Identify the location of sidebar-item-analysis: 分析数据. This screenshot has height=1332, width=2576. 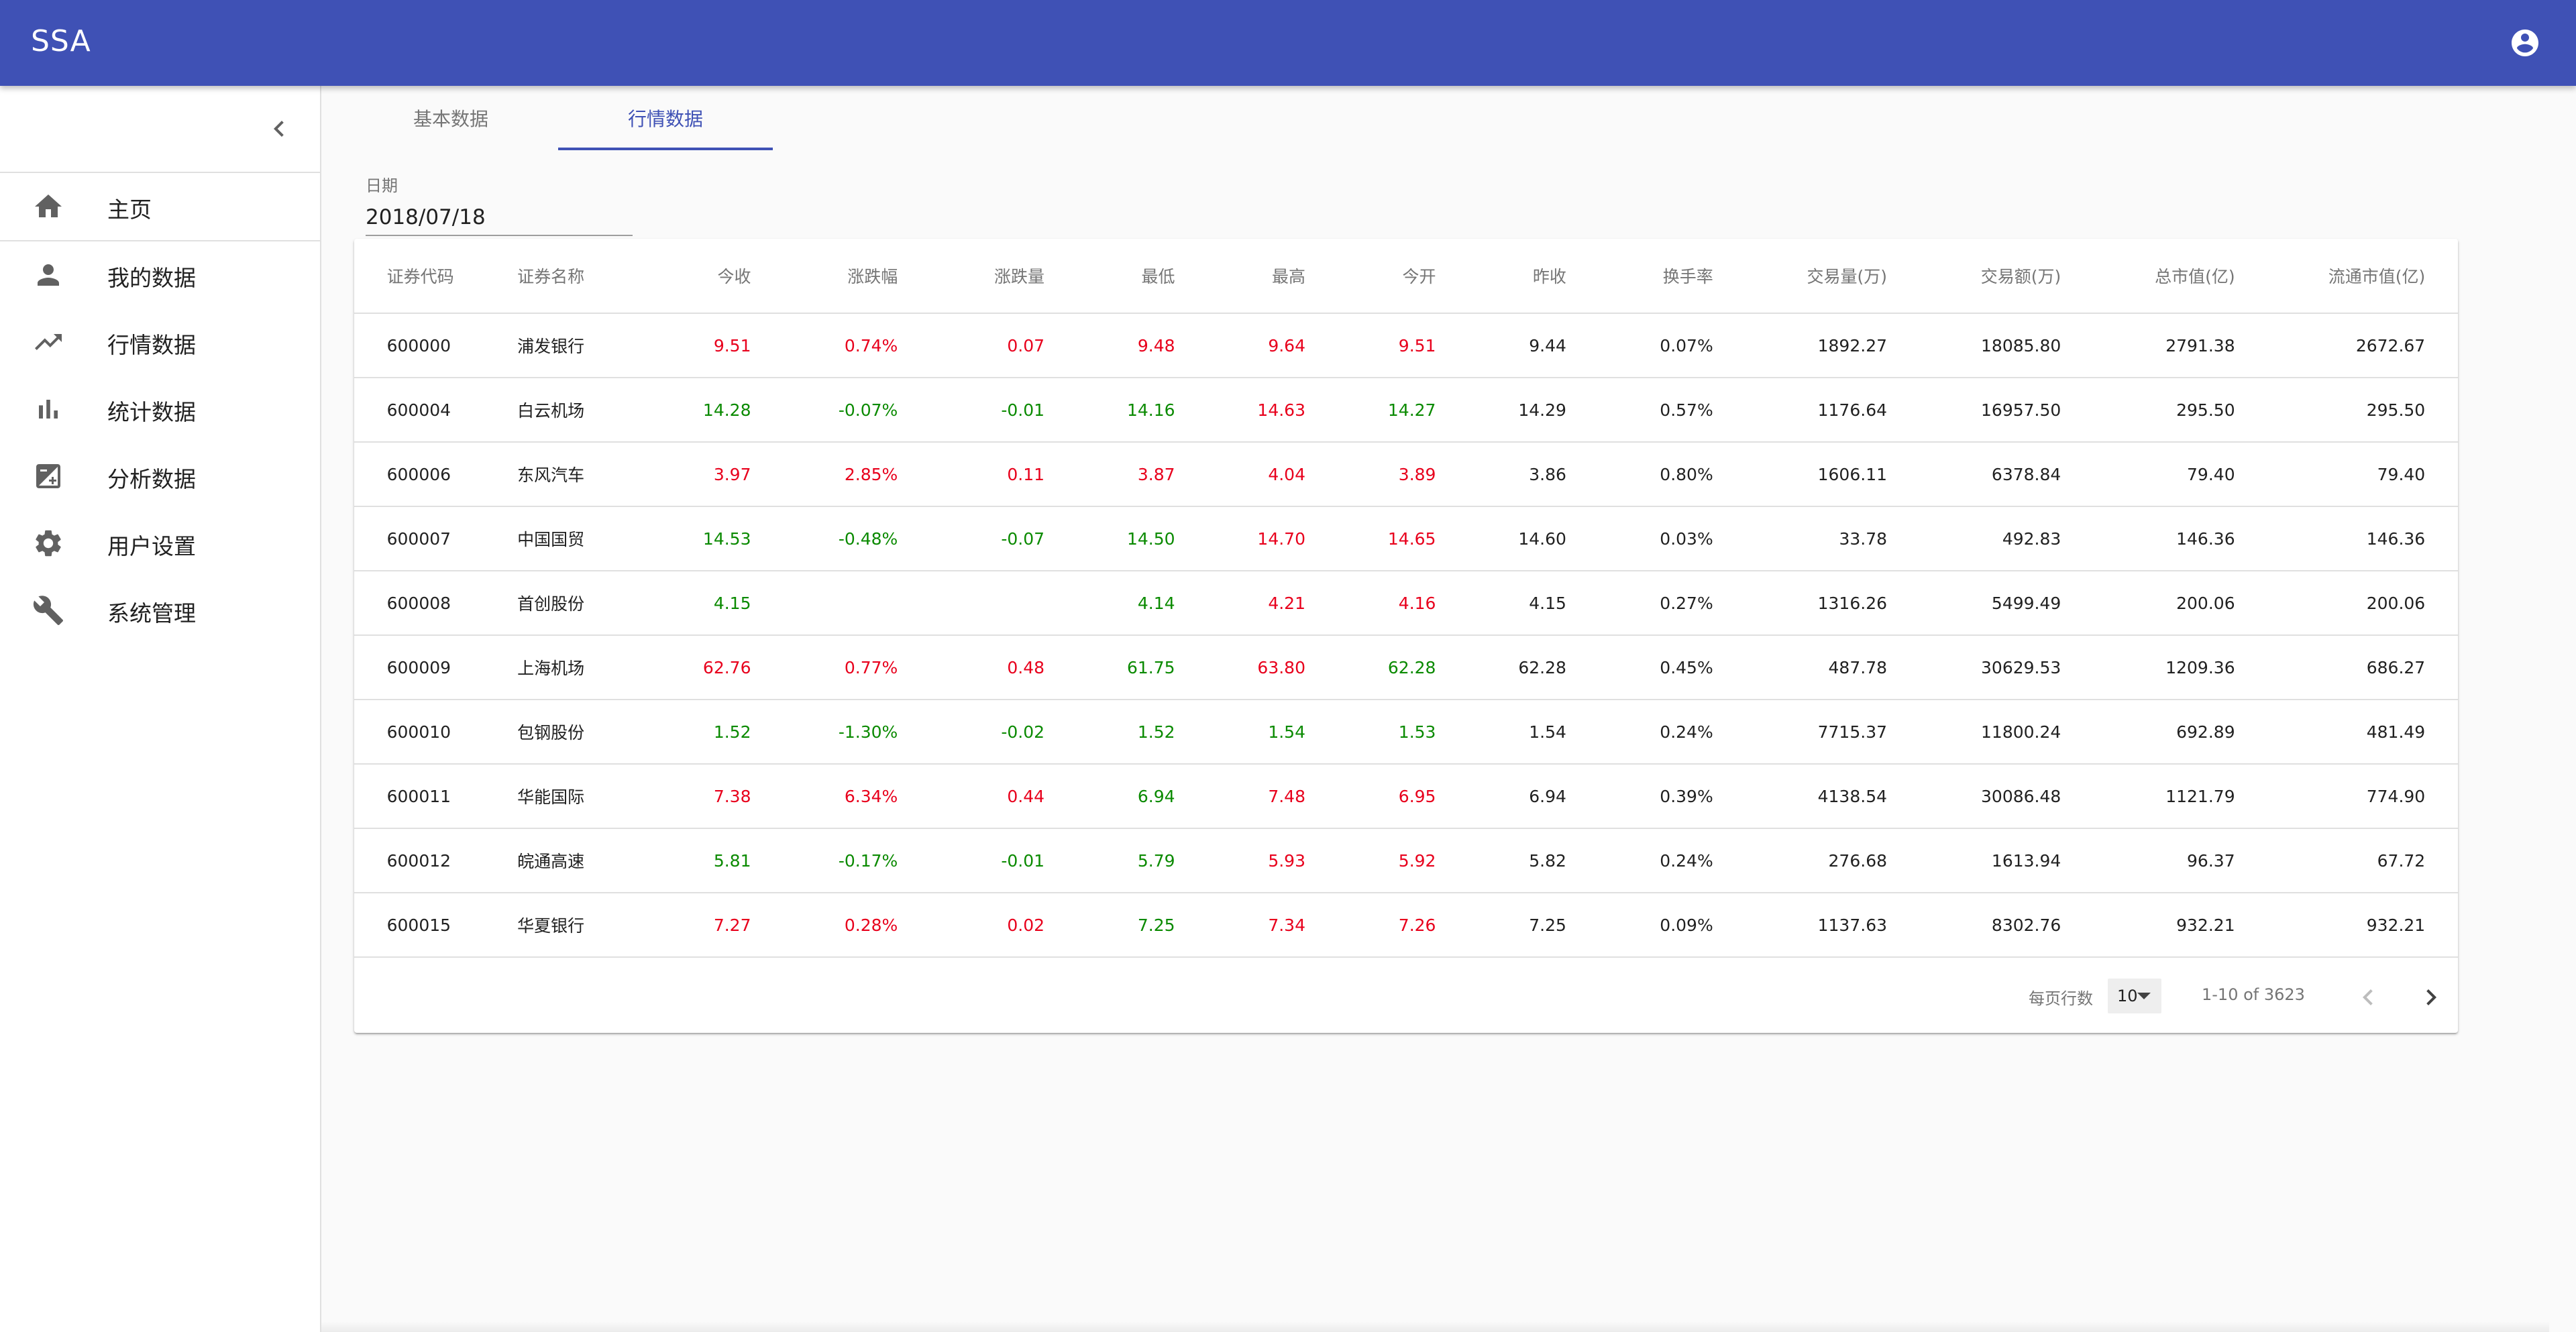
(160, 476).